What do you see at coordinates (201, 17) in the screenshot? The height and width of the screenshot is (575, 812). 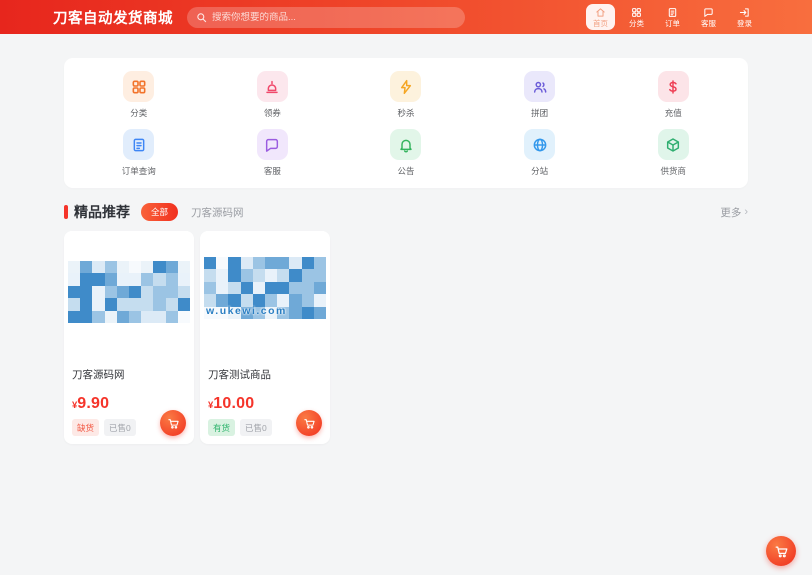 I see `search-icon` at bounding box center [201, 17].